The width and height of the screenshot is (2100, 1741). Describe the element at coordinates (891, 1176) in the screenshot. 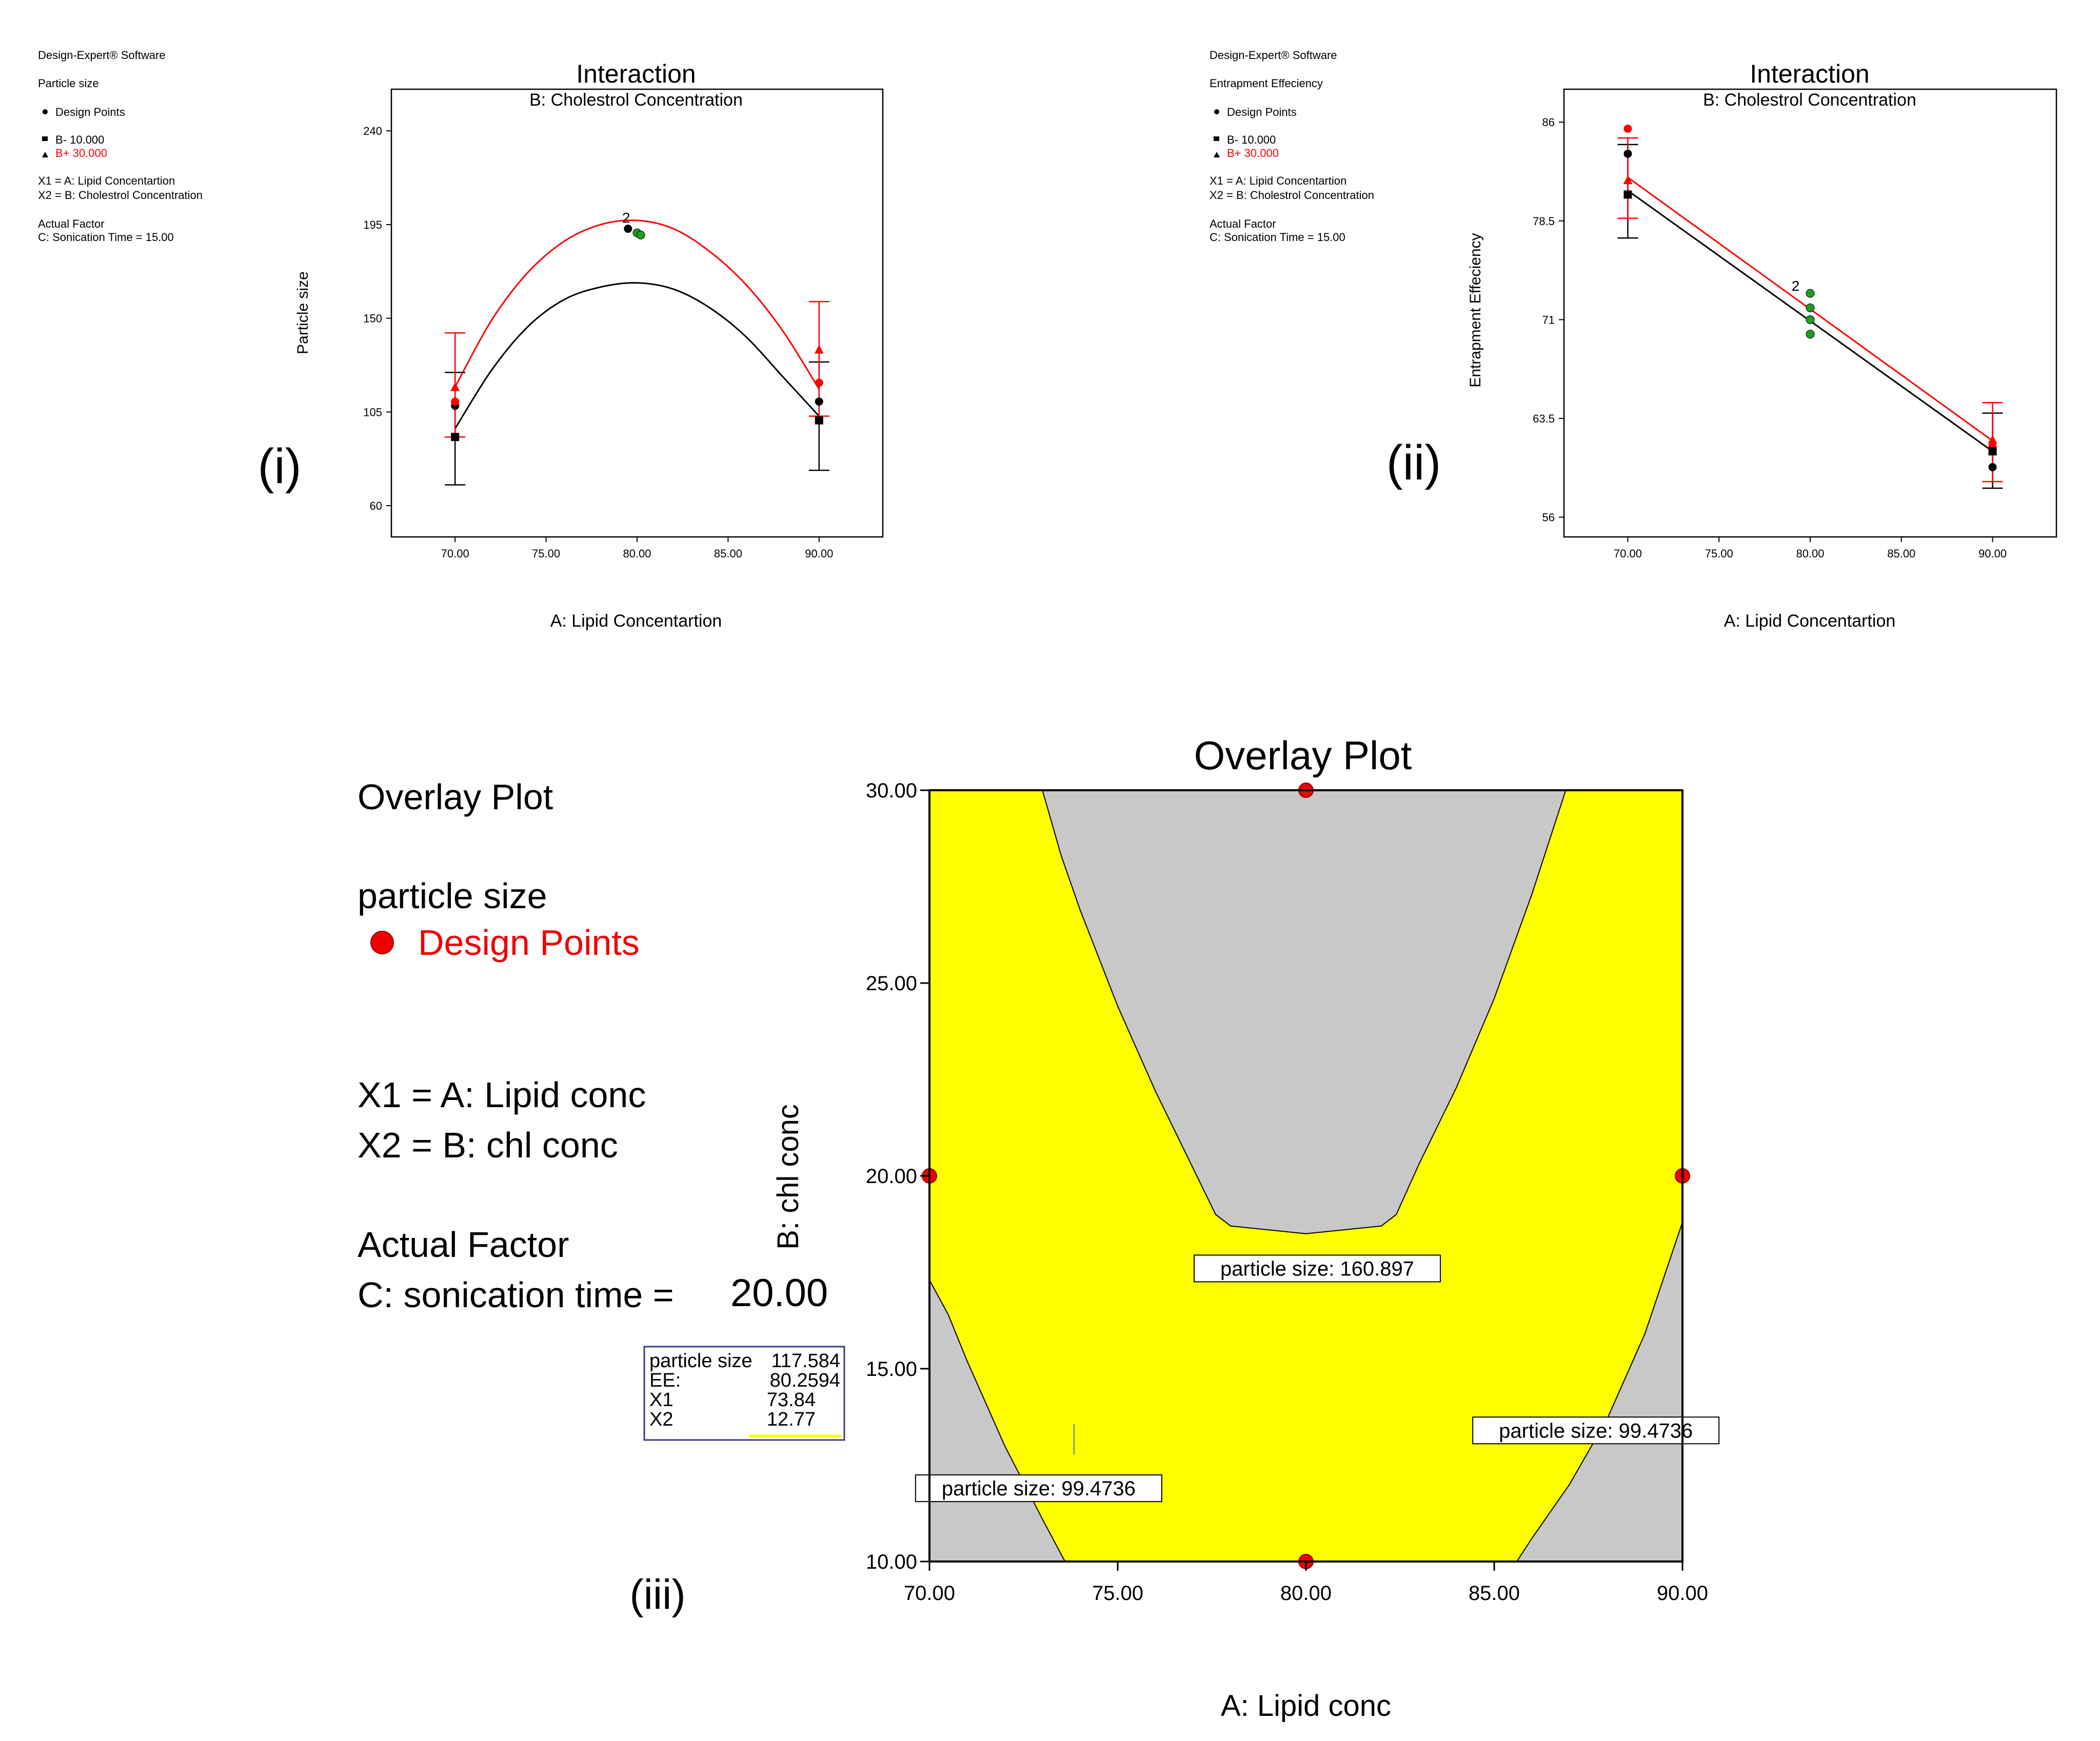

I see `y-tick-labels: 10.00 15.00 20.00 25.00 30.00` at that location.